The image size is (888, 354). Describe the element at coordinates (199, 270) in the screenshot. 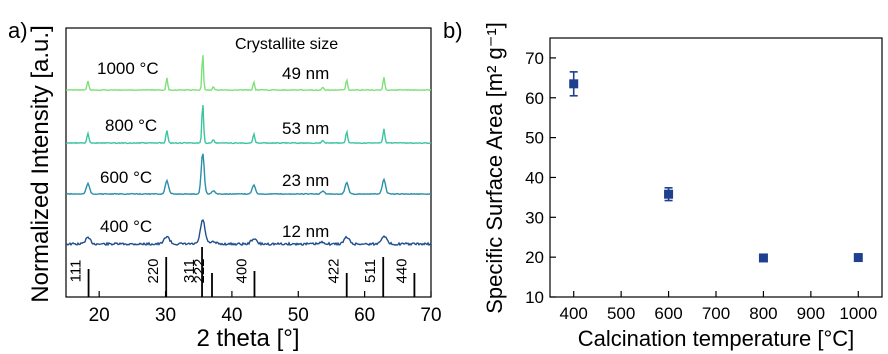

I see `reference-label-222: 222` at that location.